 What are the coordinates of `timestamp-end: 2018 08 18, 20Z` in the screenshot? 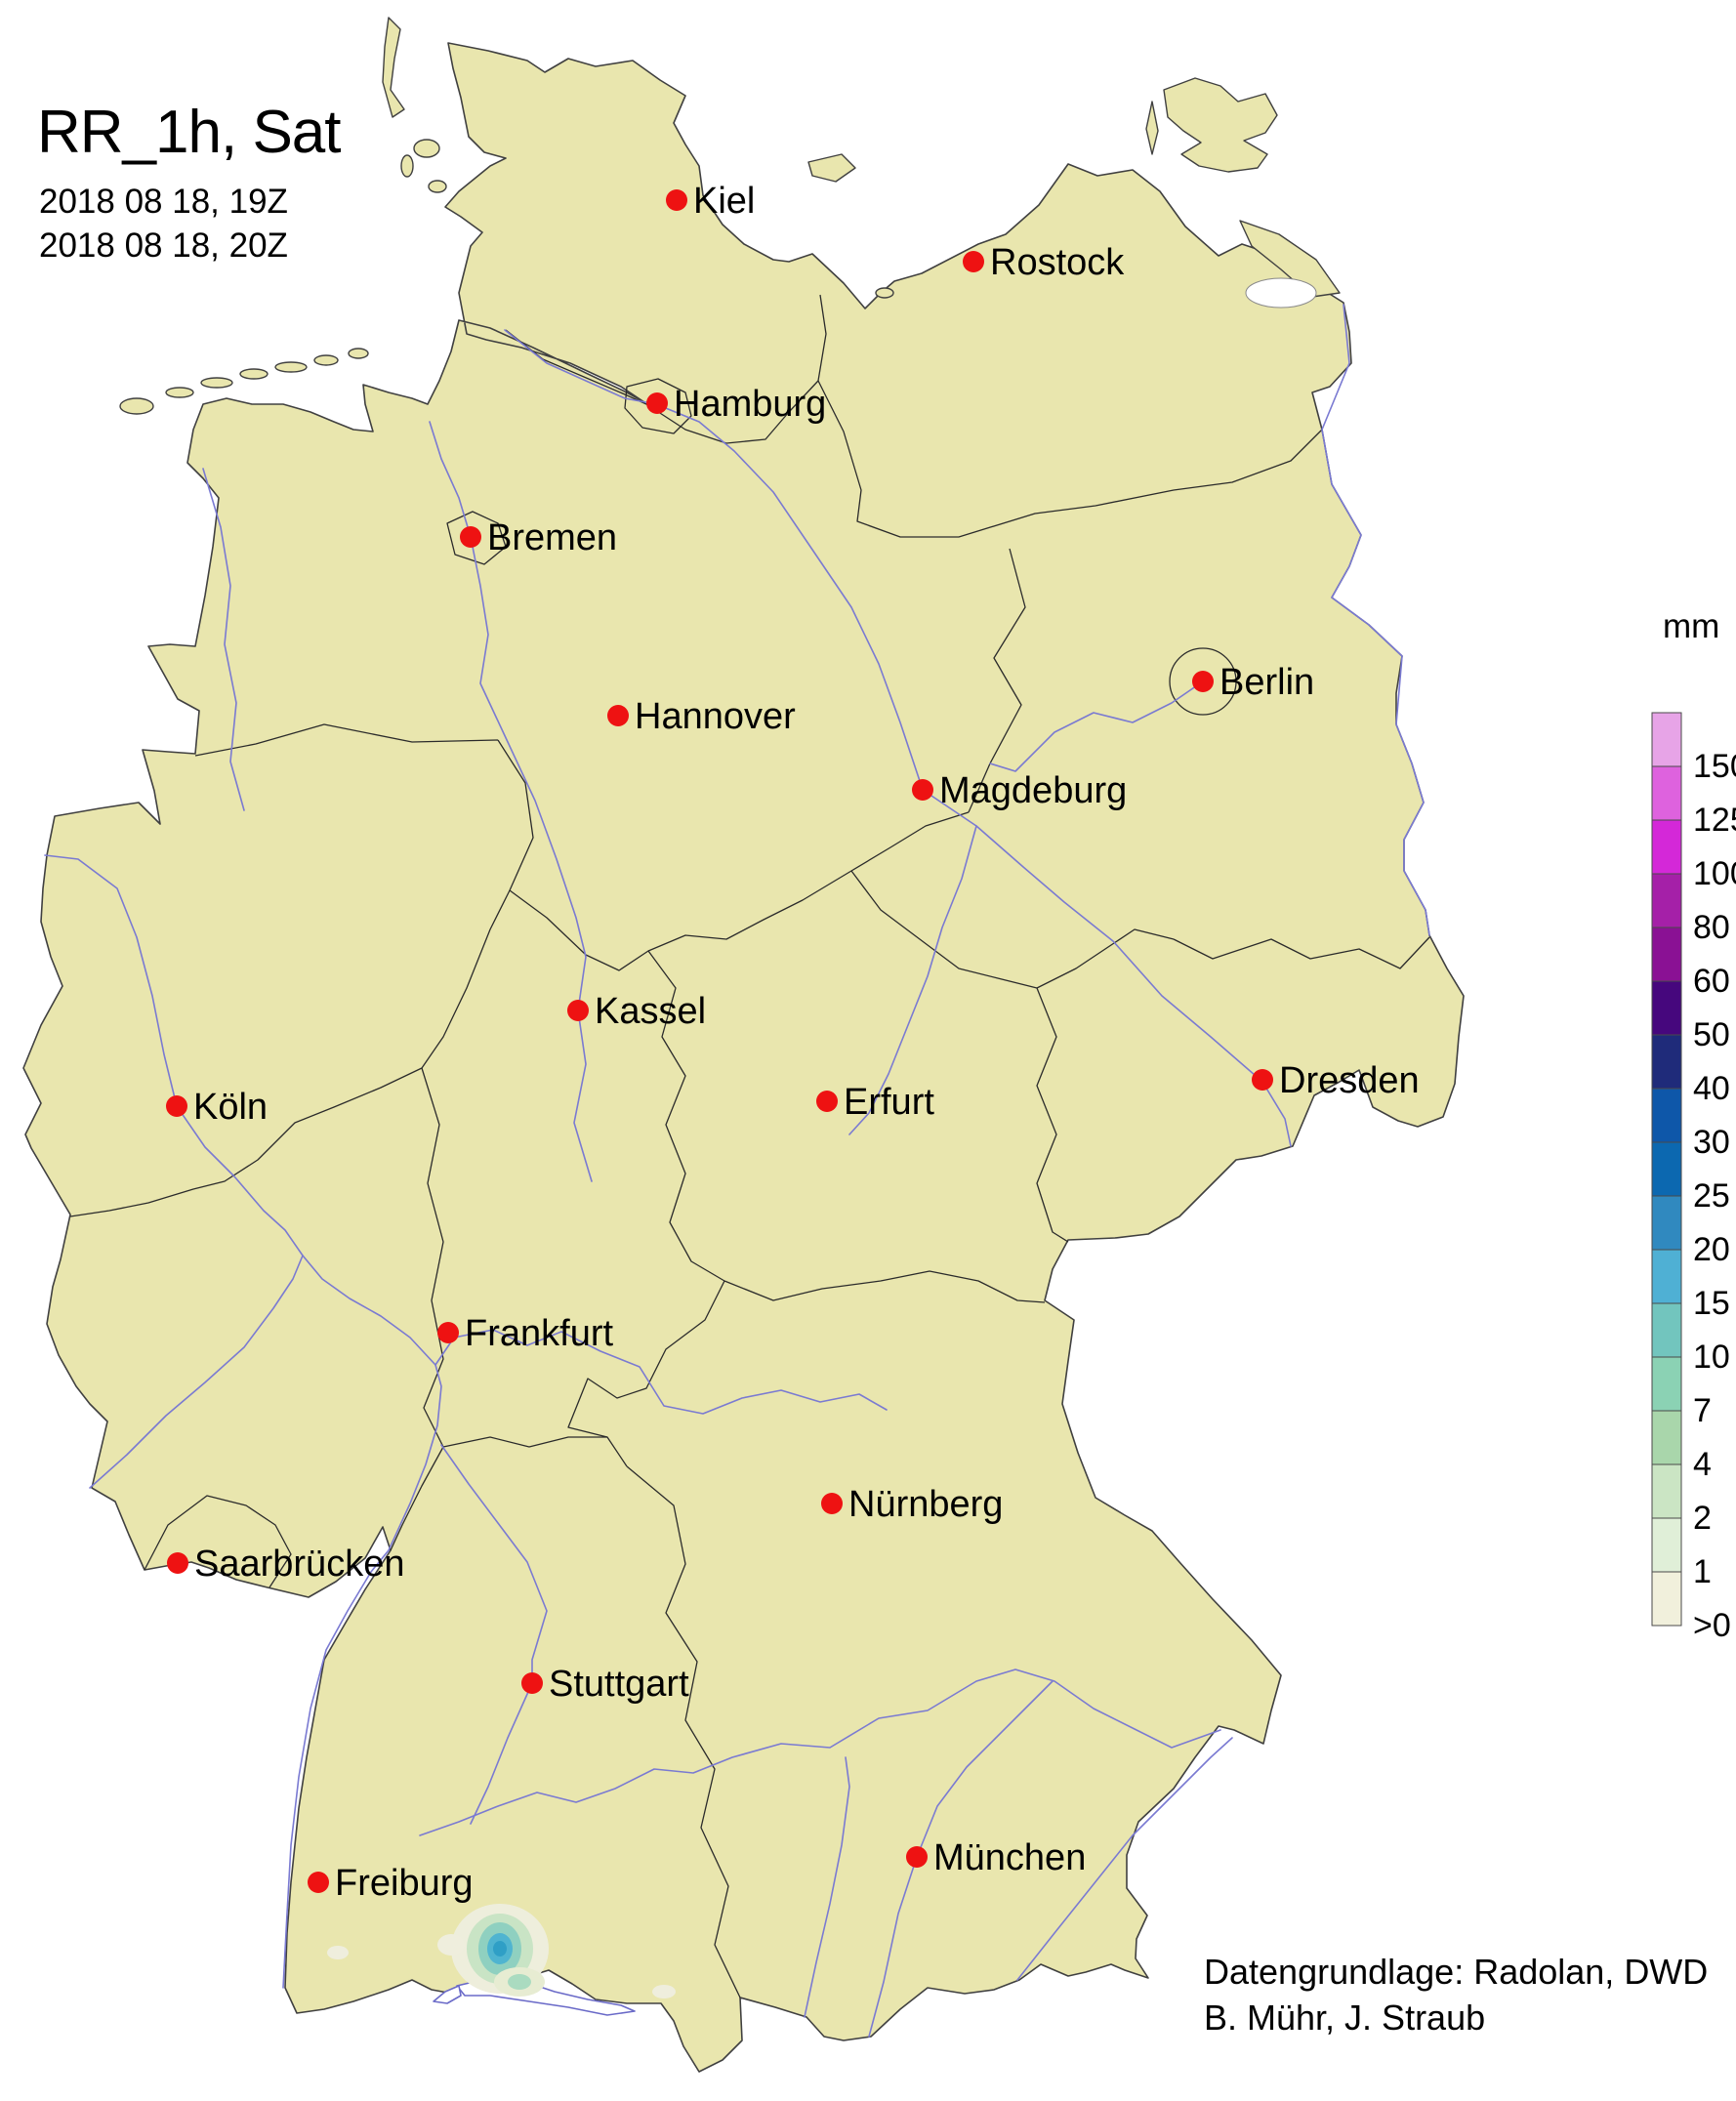 It's located at (163, 246).